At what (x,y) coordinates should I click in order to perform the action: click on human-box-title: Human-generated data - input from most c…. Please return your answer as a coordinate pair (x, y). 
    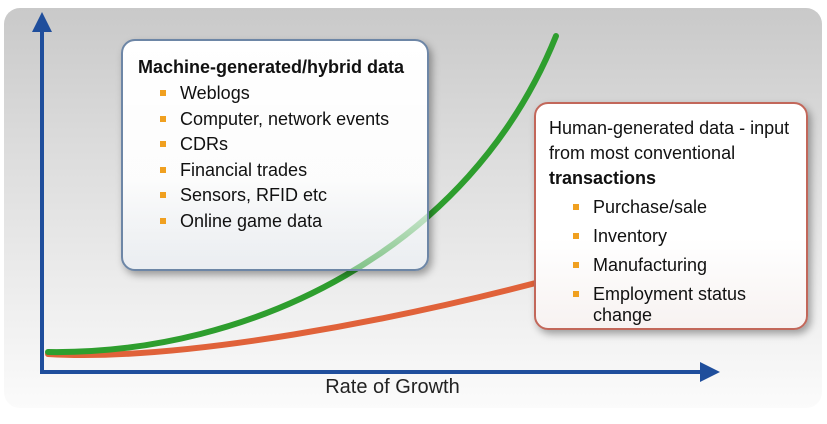
    Looking at the image, I should click on (669, 153).